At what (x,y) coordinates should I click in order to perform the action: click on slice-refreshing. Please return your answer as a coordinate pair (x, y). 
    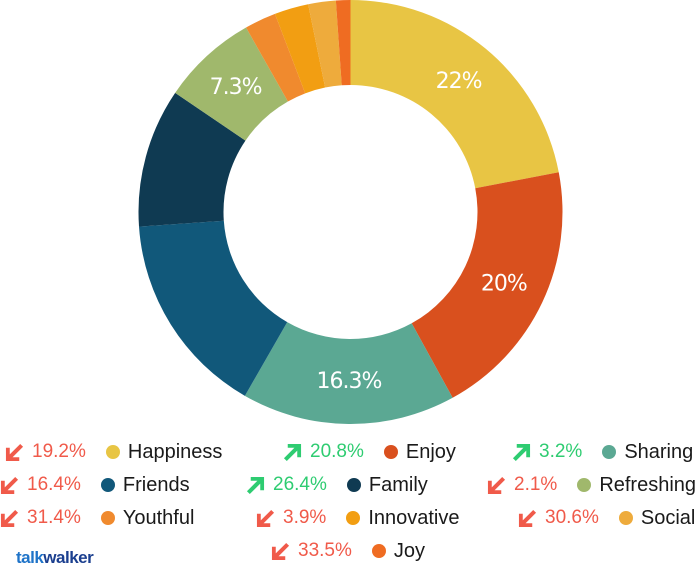
    Looking at the image, I should click on (231, 84).